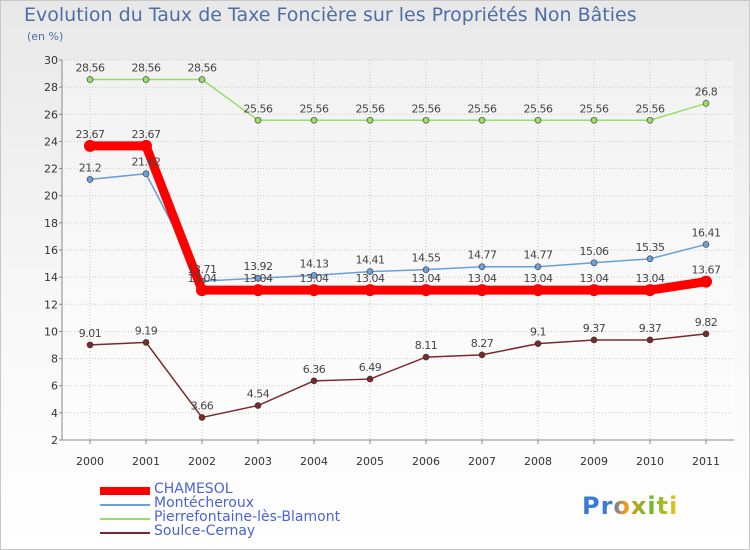 Image resolution: width=750 pixels, height=550 pixels. I want to click on x-tick-label: 2007, so click(482, 461).